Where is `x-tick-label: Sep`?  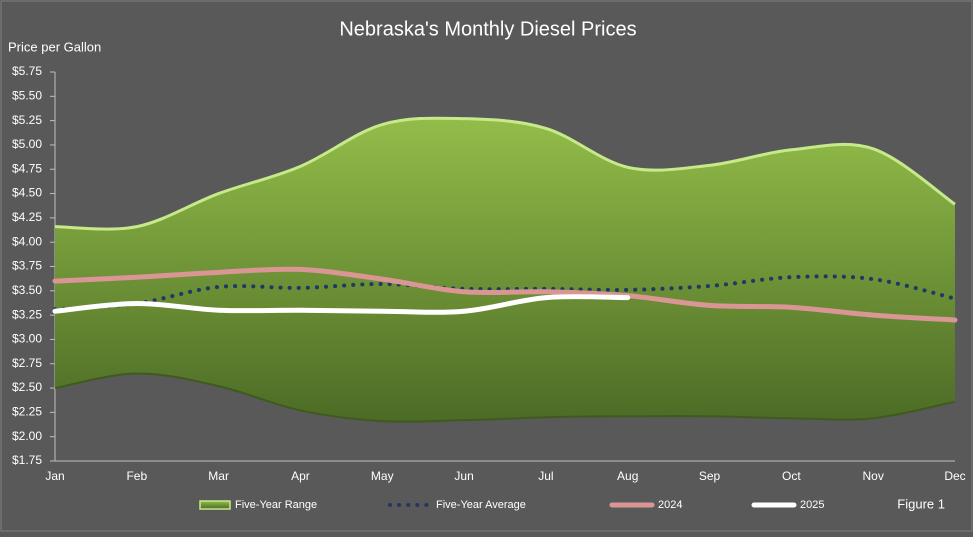
x-tick-label: Sep is located at coordinates (710, 476).